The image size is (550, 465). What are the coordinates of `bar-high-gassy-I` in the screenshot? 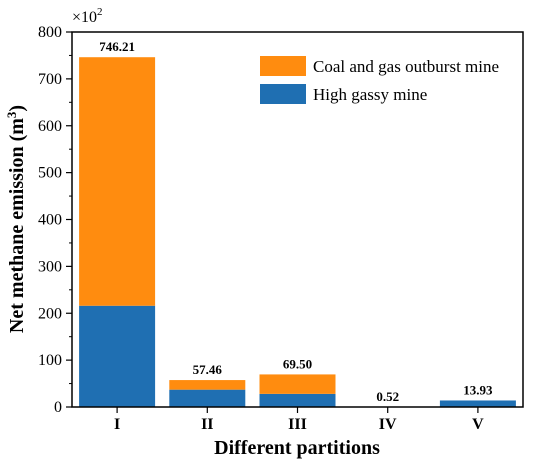 It's located at (117, 356).